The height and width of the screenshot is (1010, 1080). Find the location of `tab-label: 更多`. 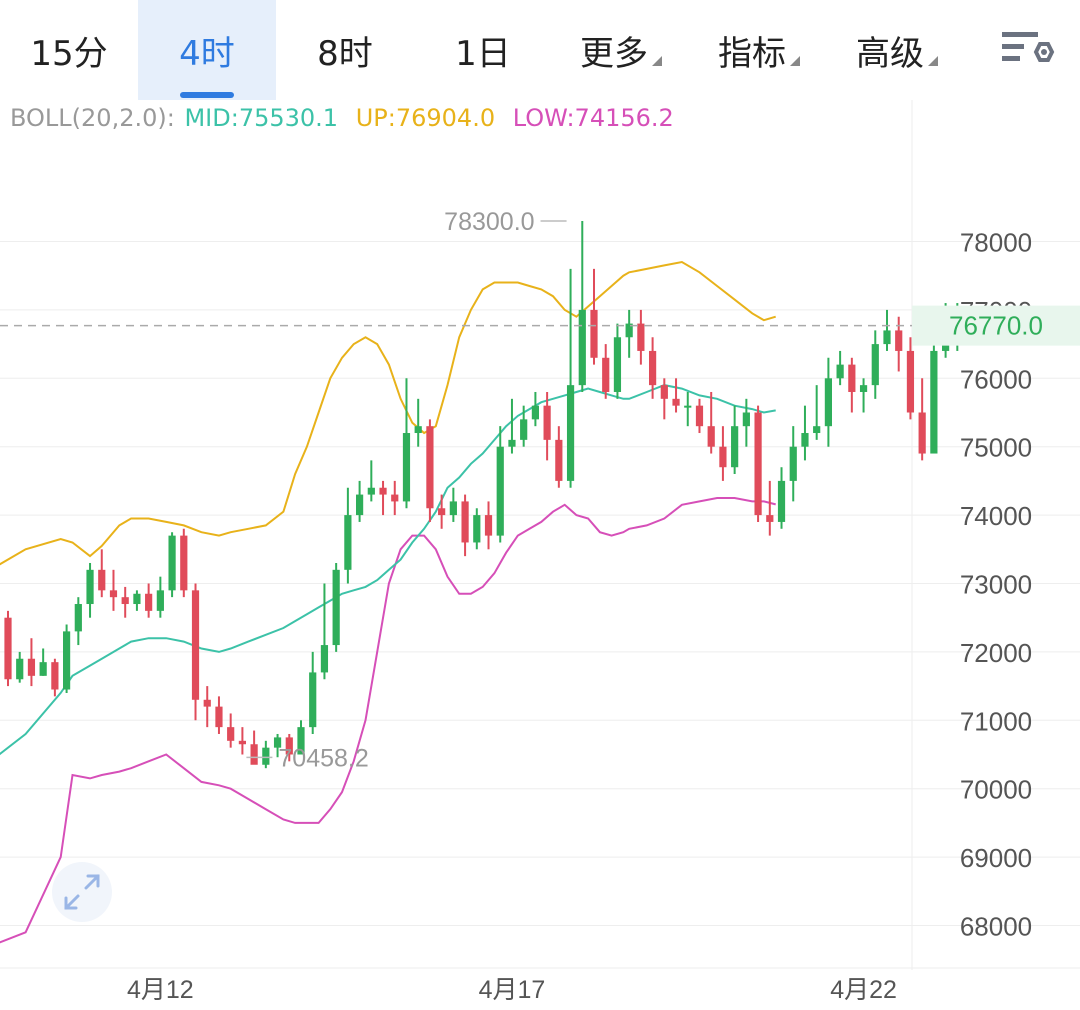

tab-label: 更多 is located at coordinates (614, 53).